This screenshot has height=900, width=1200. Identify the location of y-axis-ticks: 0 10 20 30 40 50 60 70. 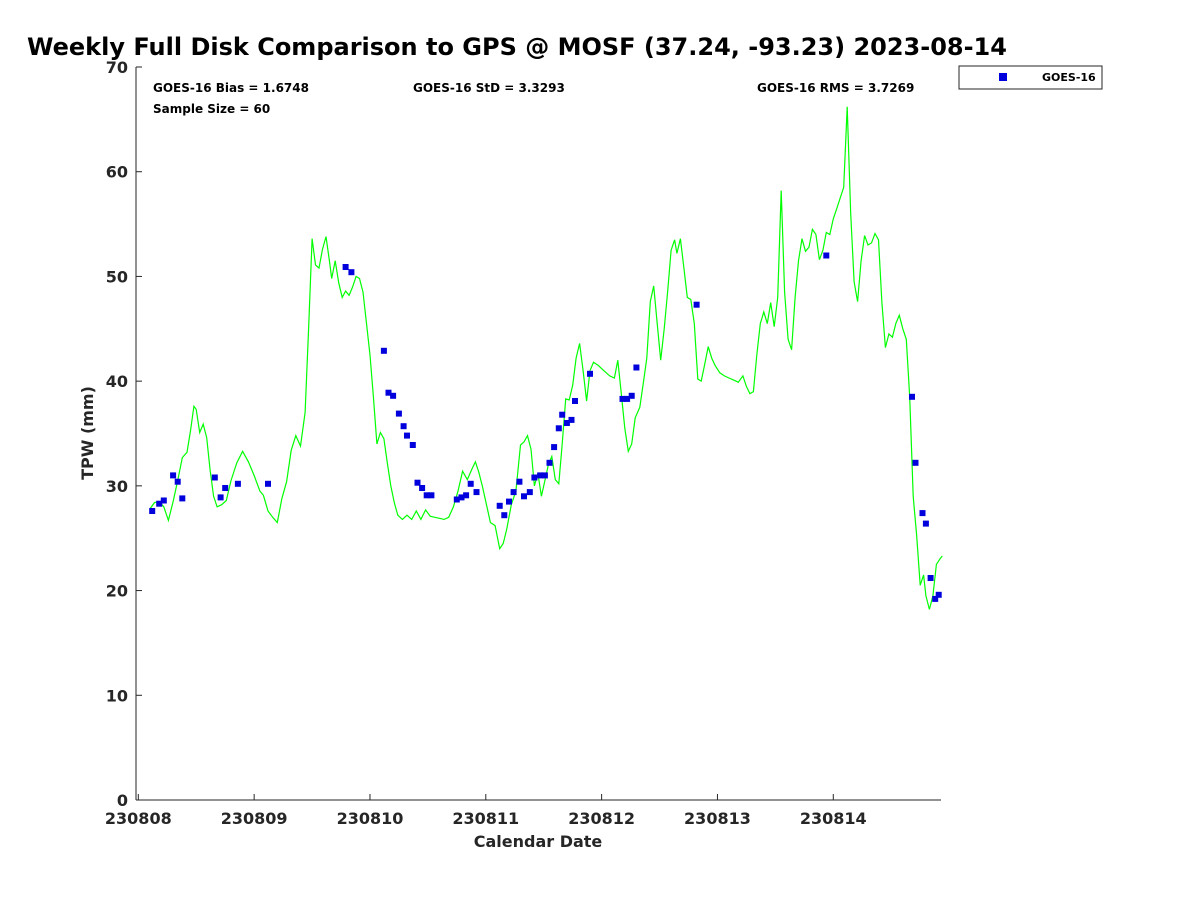
(124, 434).